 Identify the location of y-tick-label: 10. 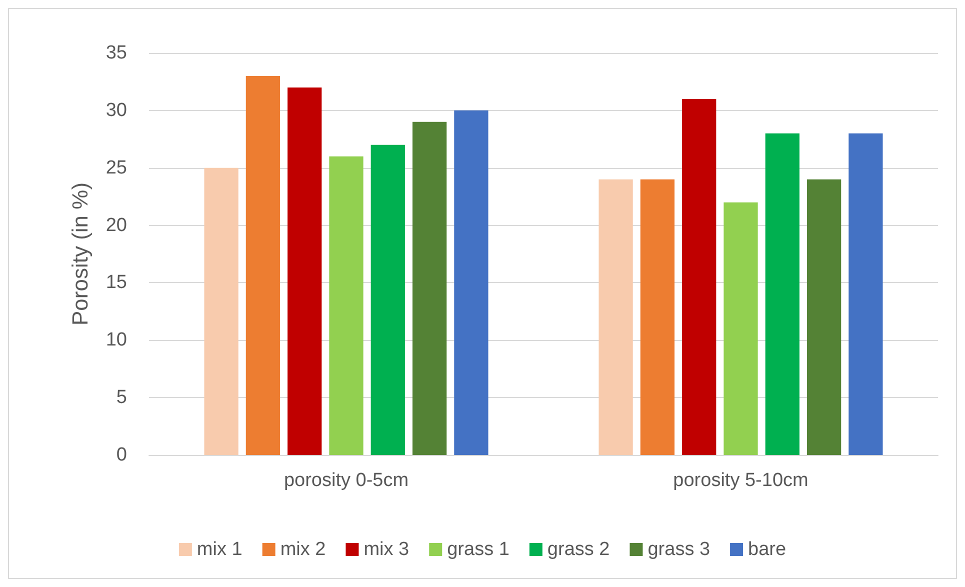
(116, 340).